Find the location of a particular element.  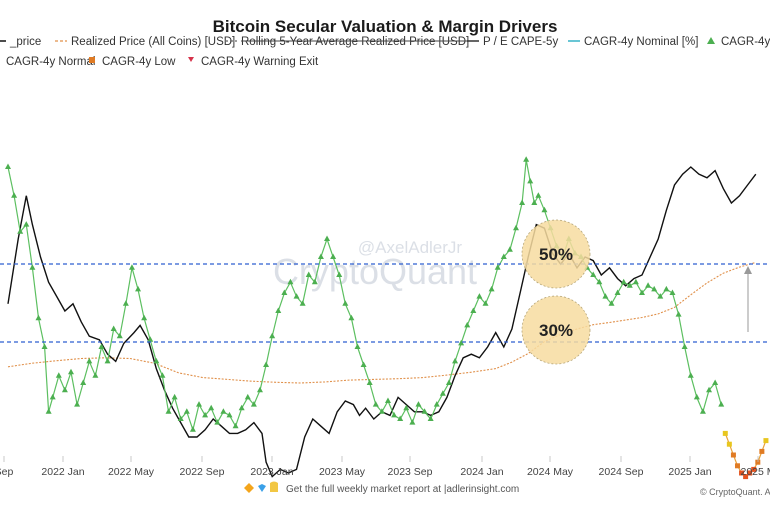

legend-item: CAGR-4y Nominal [%] is located at coordinates (633, 42).